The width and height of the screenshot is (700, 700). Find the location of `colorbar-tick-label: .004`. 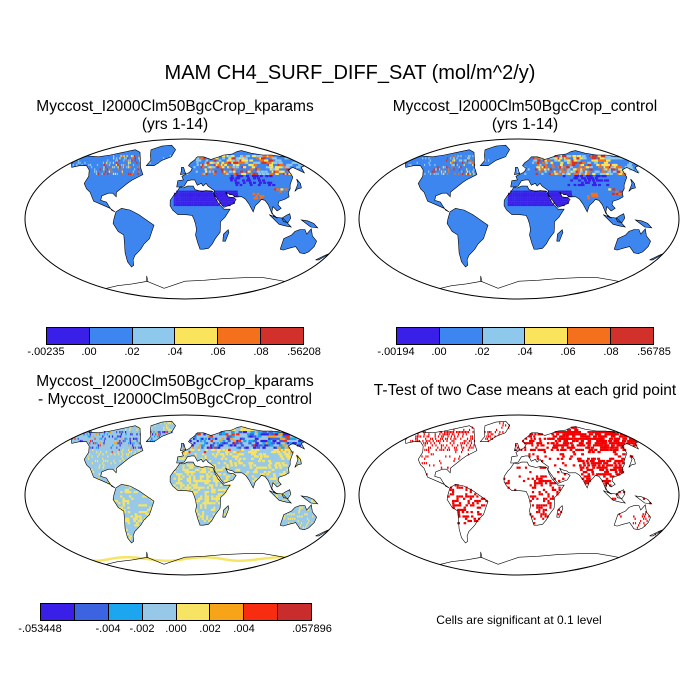

colorbar-tick-label: .004 is located at coordinates (244, 629).